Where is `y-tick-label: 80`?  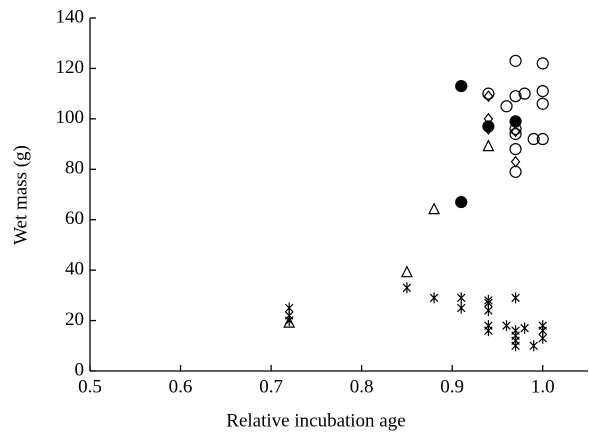 y-tick-label: 80 is located at coordinates (74, 168).